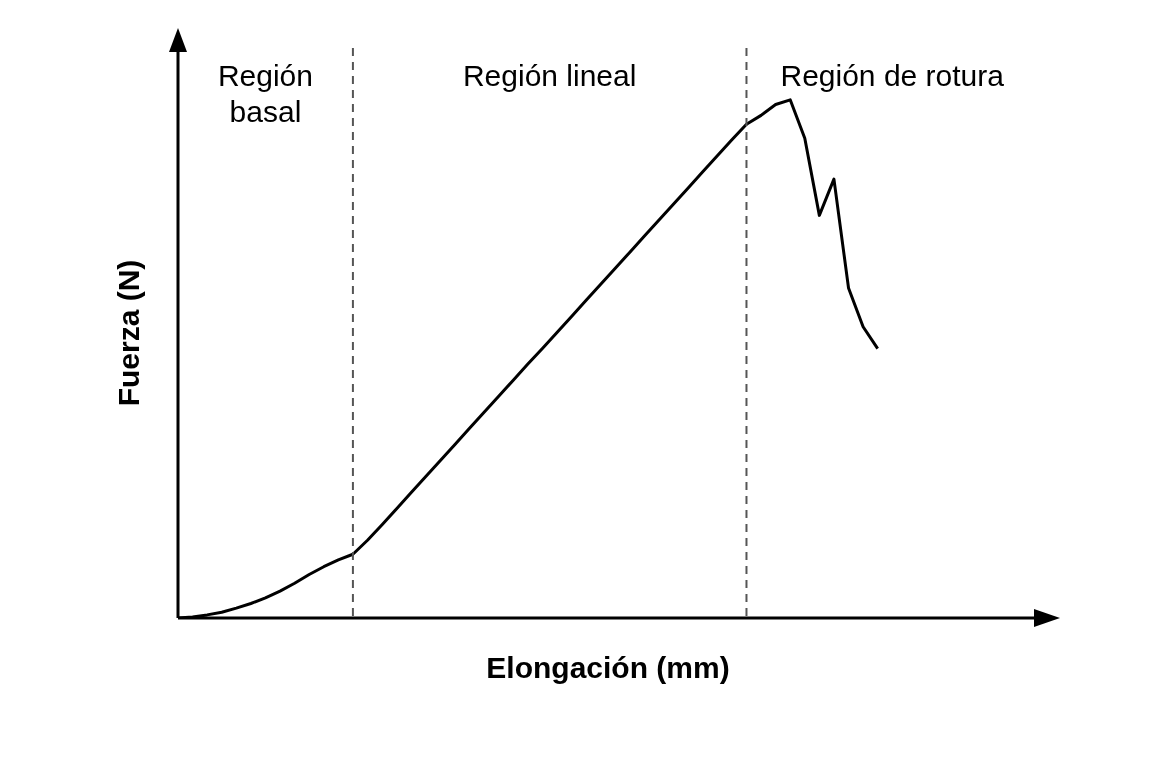 The width and height of the screenshot is (1154, 766). Describe the element at coordinates (265, 94) in the screenshot. I see `annotation: Región basal` at that location.